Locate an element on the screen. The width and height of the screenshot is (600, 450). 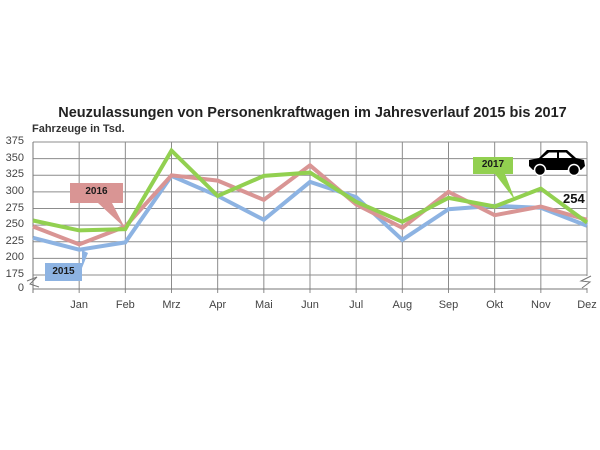
y-tick-label: 375 is located at coordinates (14, 141).